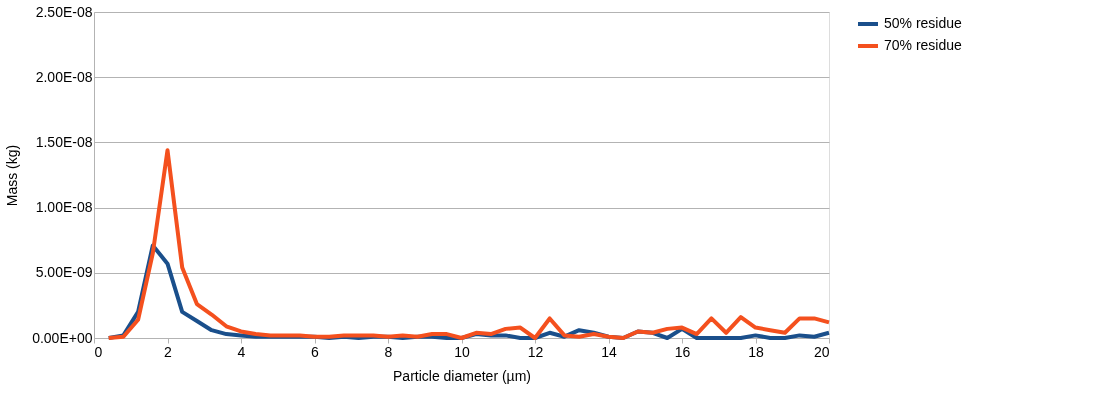 The height and width of the screenshot is (414, 1095). What do you see at coordinates (821, 351) in the screenshot?
I see `x-tick-label: 20` at bounding box center [821, 351].